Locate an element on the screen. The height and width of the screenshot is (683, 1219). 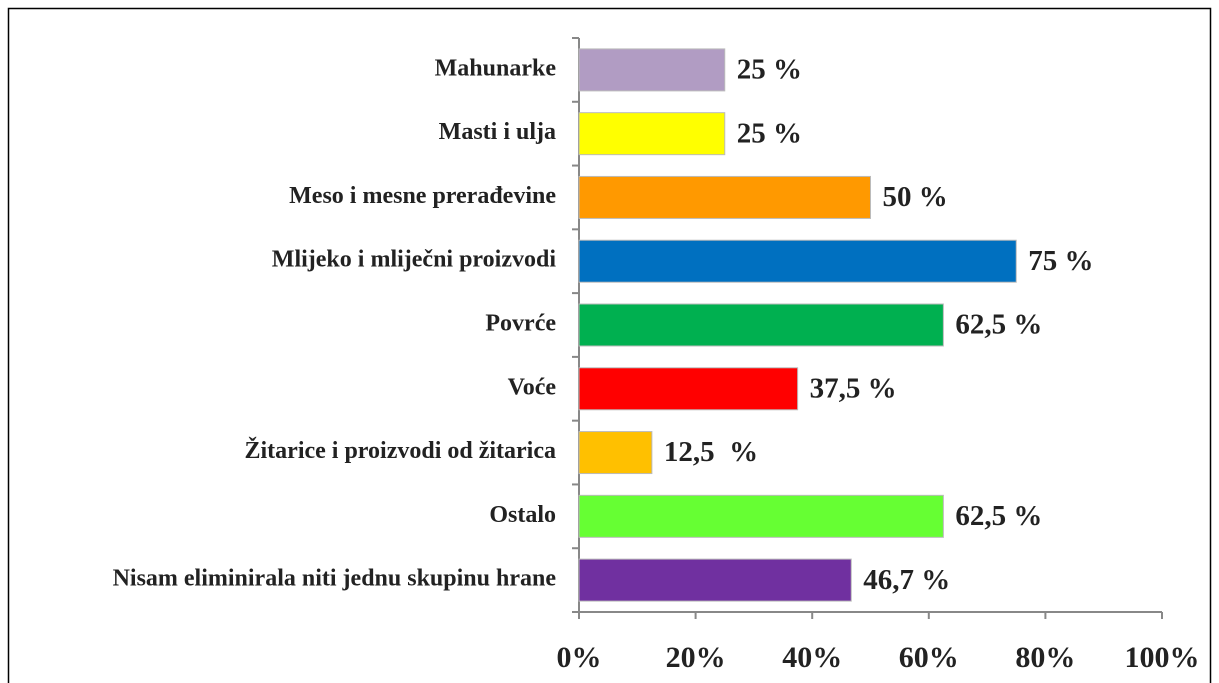
value-label: 37,5 % is located at coordinates (853, 388).